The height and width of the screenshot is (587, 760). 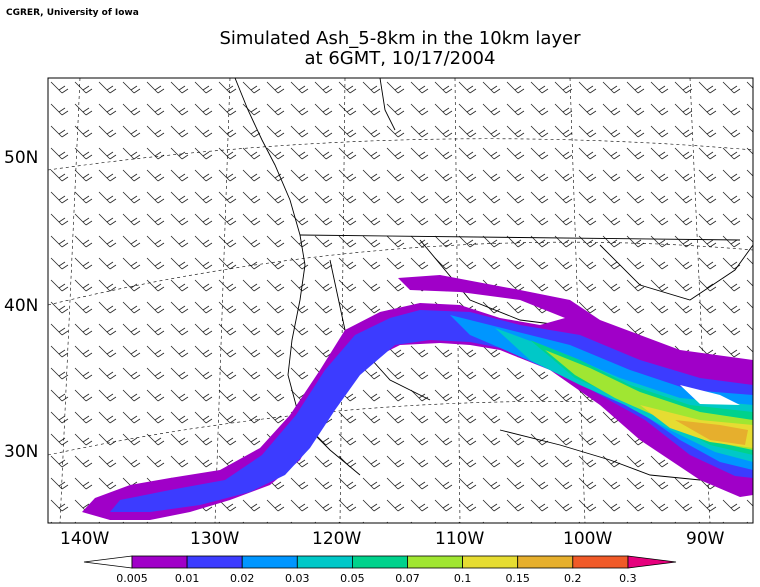 I want to click on map-title-line1: Simulated Ash_5-8km in the 10km layer, so click(x=400, y=38).